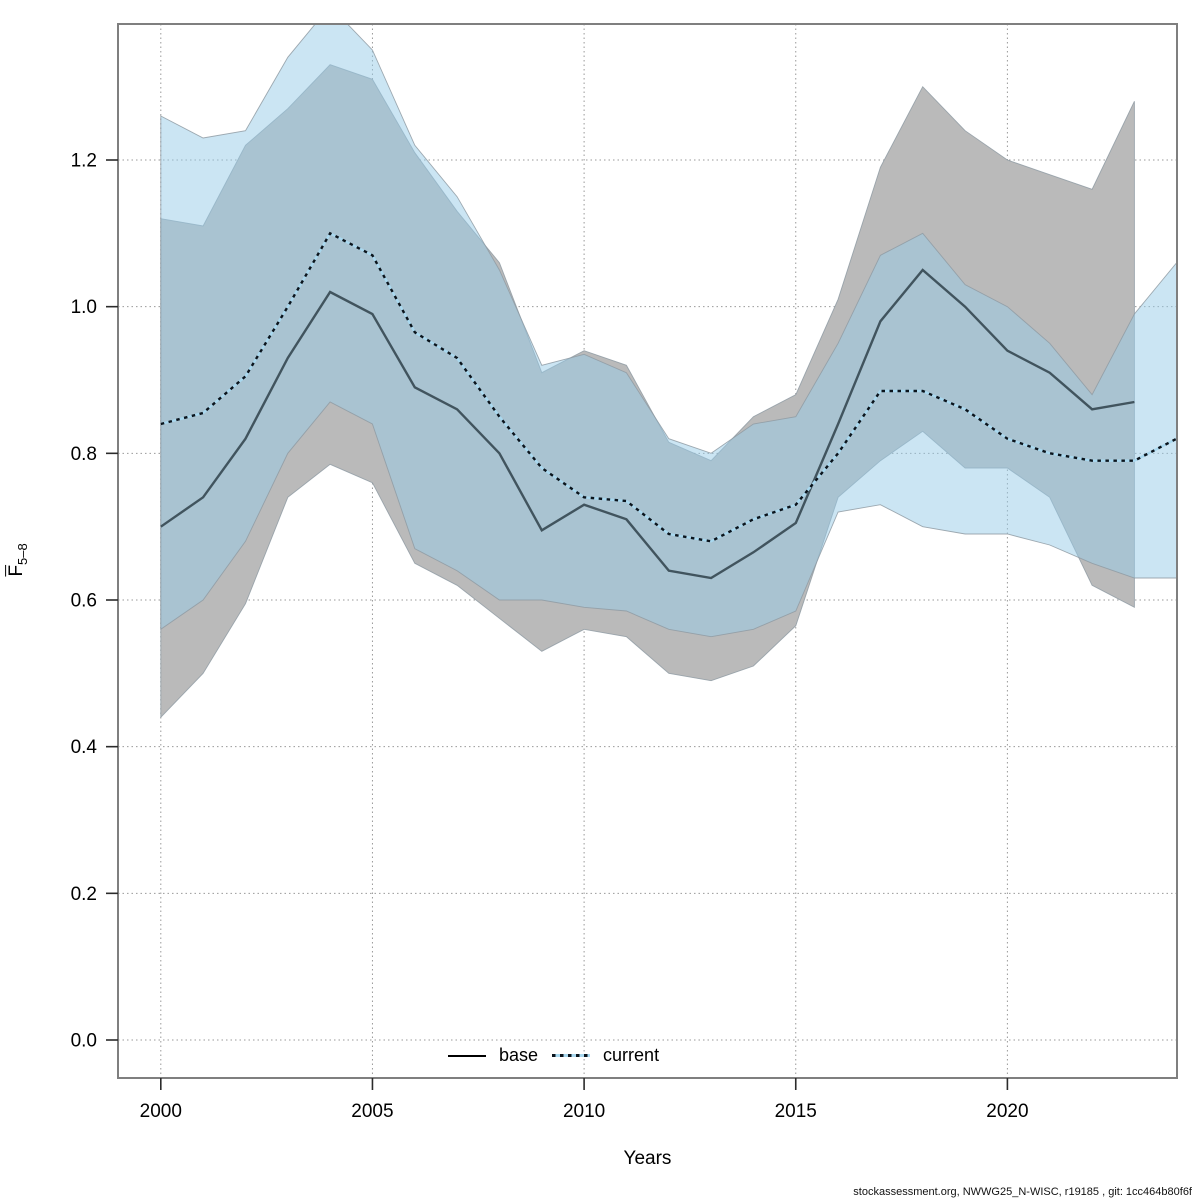  What do you see at coordinates (493, 1055) in the screenshot?
I see `legend-item-base: base` at bounding box center [493, 1055].